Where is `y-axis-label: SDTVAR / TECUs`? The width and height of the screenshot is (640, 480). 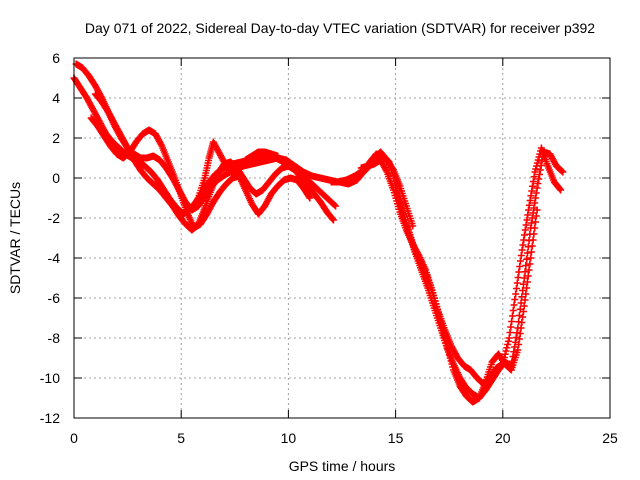 y-axis-label: SDTVAR / TECUs is located at coordinates (15, 238).